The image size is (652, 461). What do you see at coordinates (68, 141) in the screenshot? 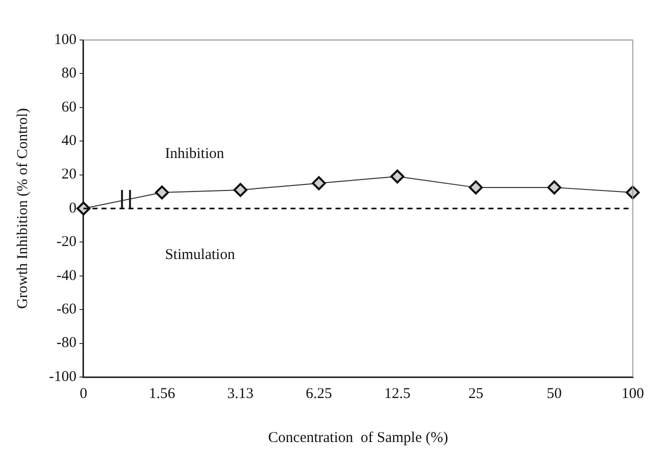
I see `y-tick-label: 40` at bounding box center [68, 141].